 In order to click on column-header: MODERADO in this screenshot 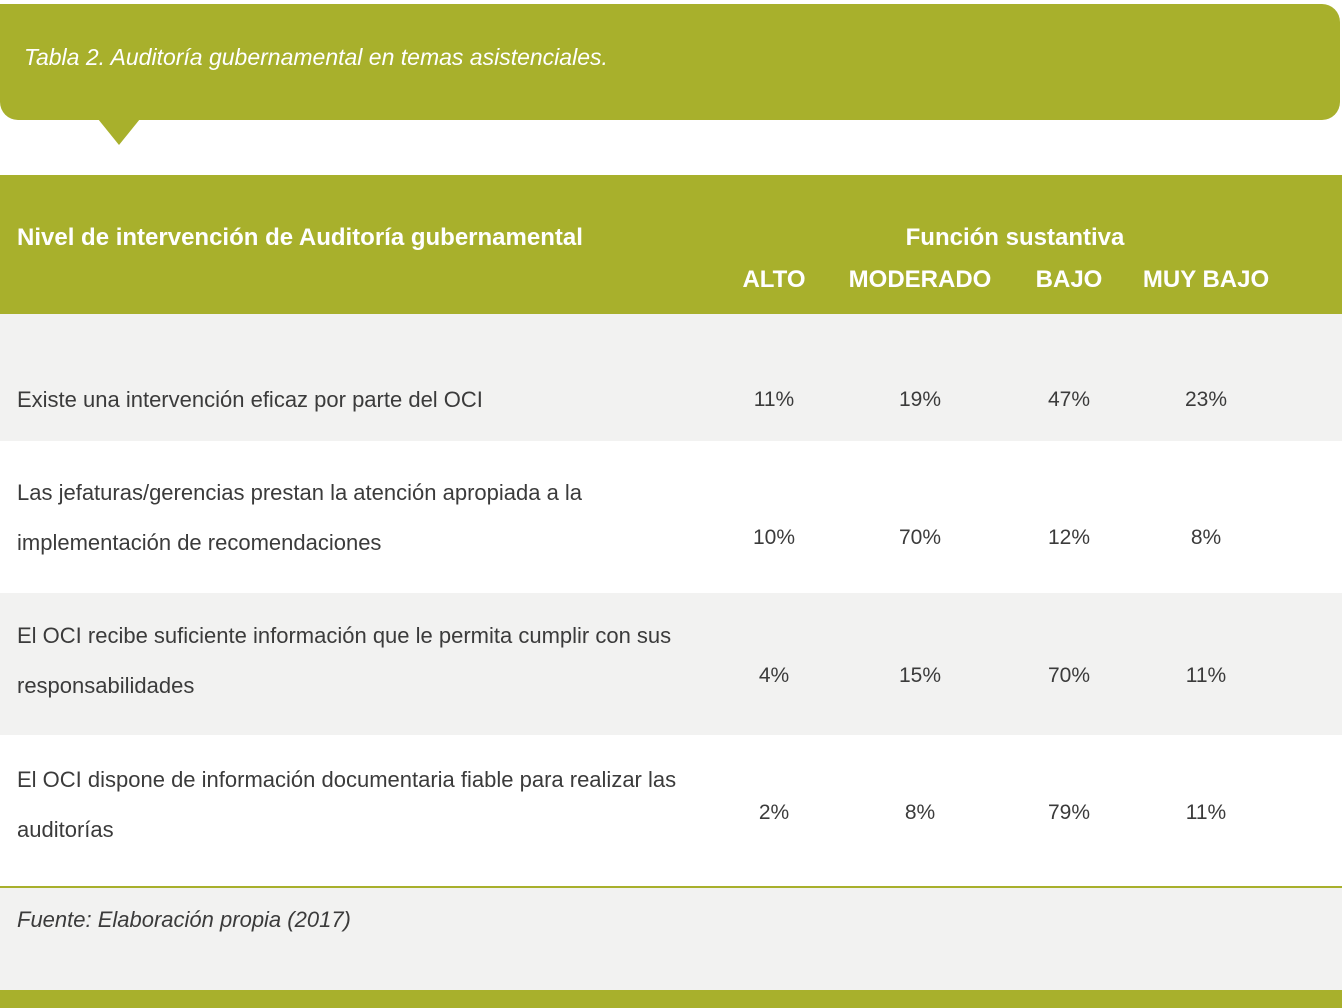, I will do `click(920, 279)`.